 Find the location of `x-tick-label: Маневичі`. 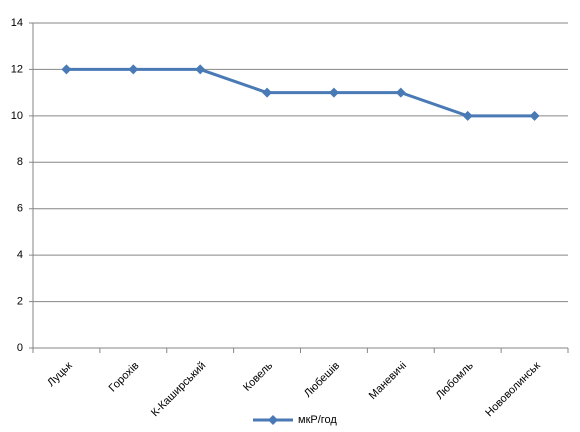

x-tick-label: Маневичі is located at coordinates (388, 381).